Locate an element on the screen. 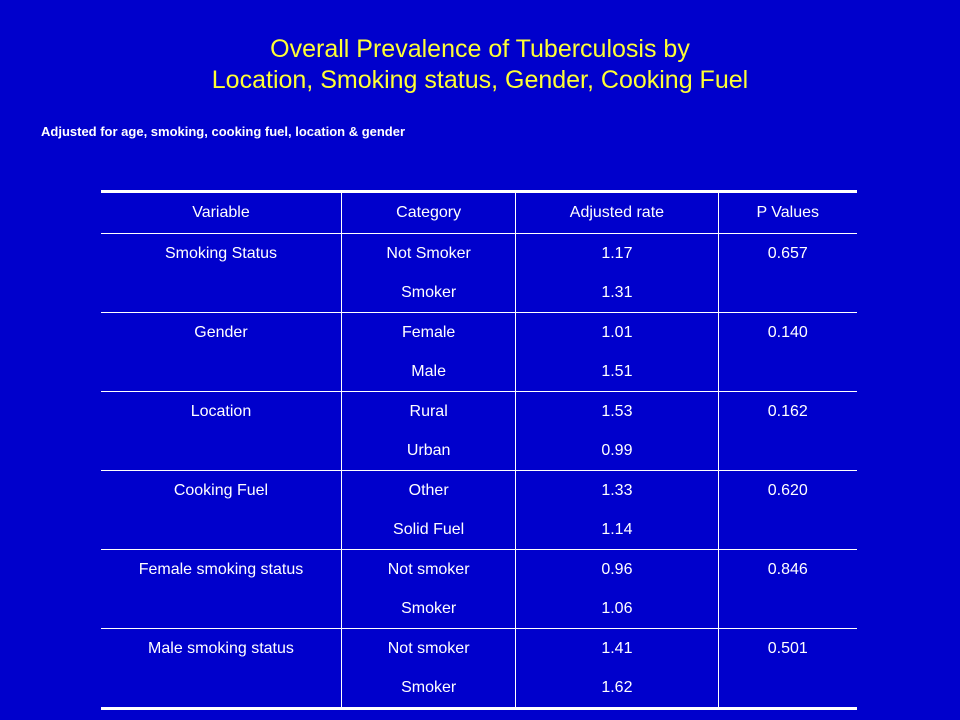 This screenshot has height=720, width=960. rate-cell: 0.99 is located at coordinates (616, 451).